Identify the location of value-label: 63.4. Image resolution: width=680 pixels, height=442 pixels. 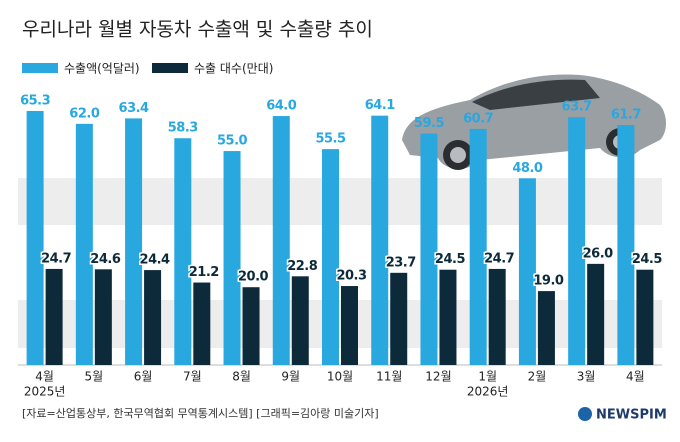
(134, 108).